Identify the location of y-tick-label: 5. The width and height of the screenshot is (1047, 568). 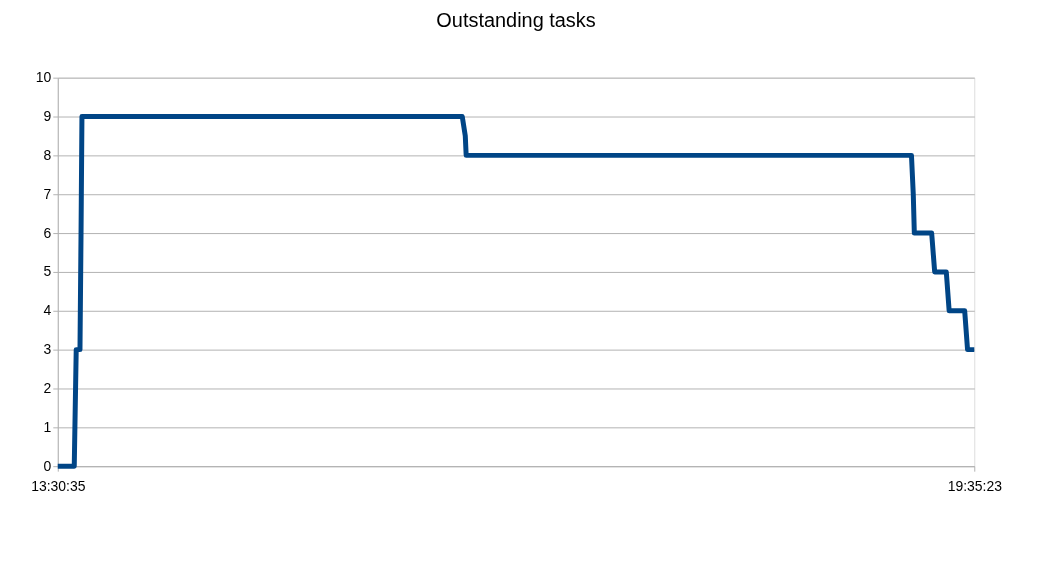
(47, 271).